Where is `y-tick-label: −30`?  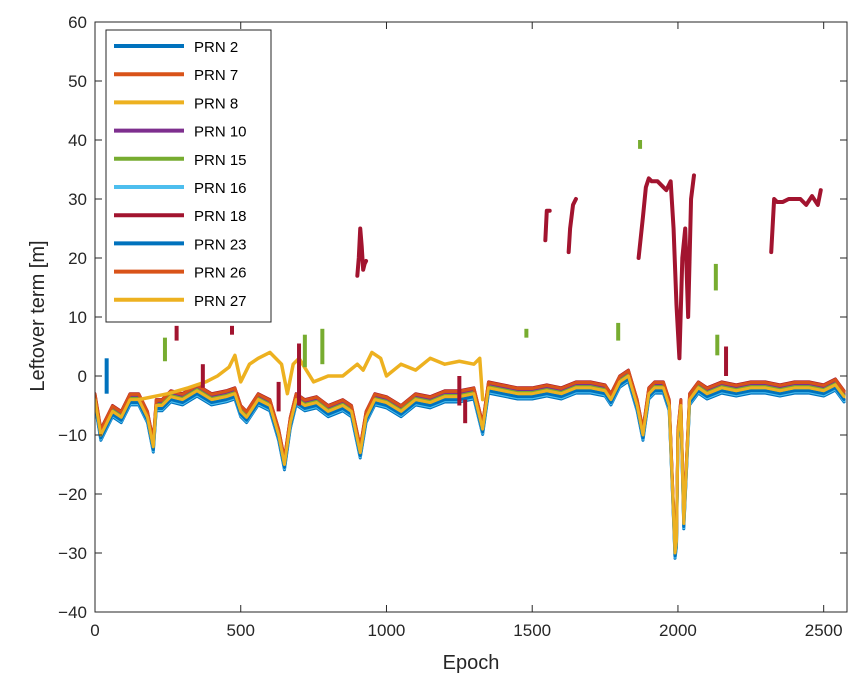 y-tick-label: −30 is located at coordinates (72, 553).